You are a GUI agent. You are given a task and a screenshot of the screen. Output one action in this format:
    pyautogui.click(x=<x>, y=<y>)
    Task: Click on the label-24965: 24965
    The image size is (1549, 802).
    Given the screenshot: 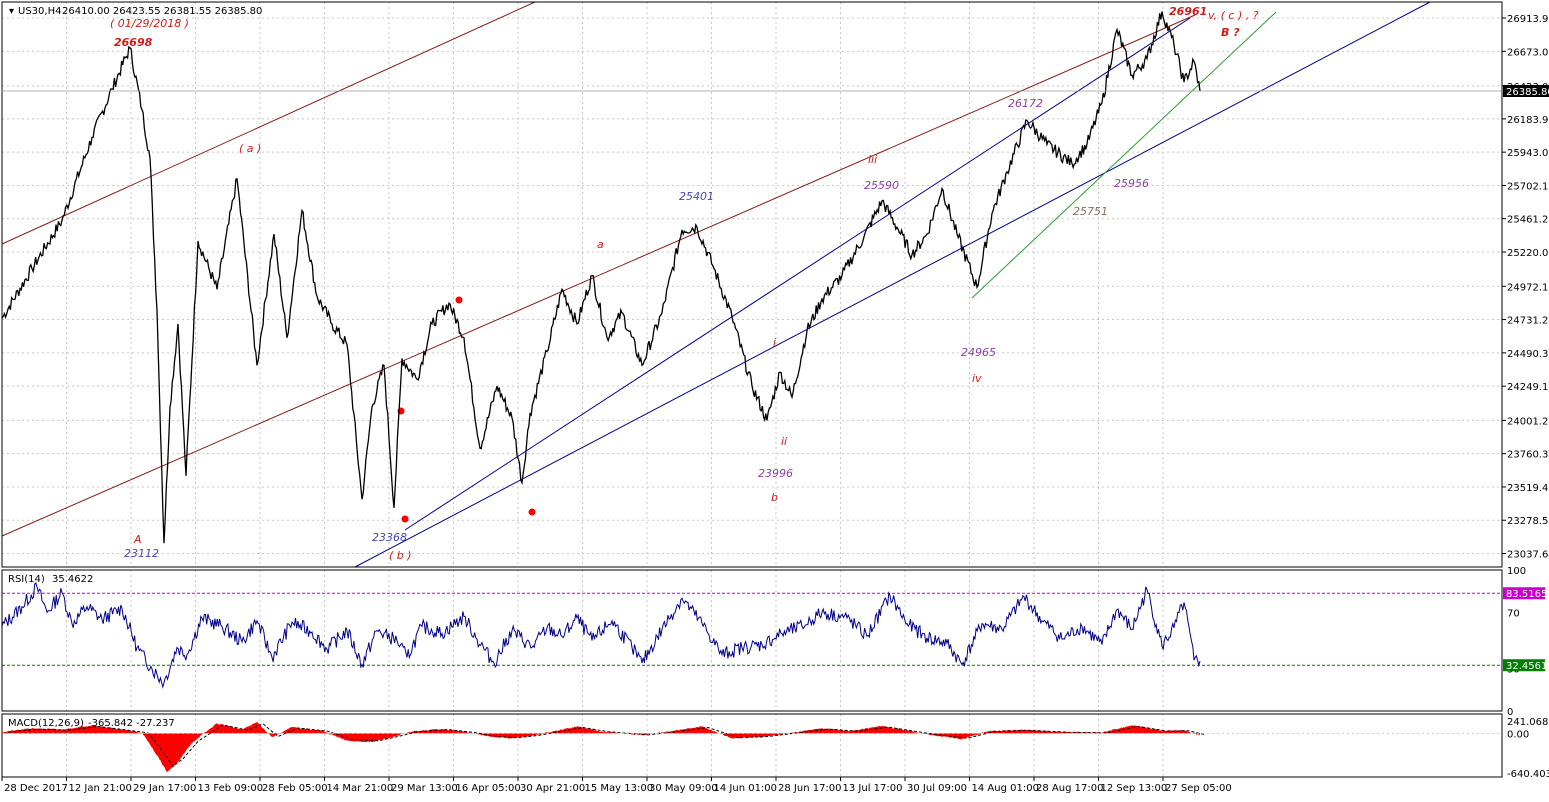 What is the action you would take?
    pyautogui.click(x=978, y=352)
    